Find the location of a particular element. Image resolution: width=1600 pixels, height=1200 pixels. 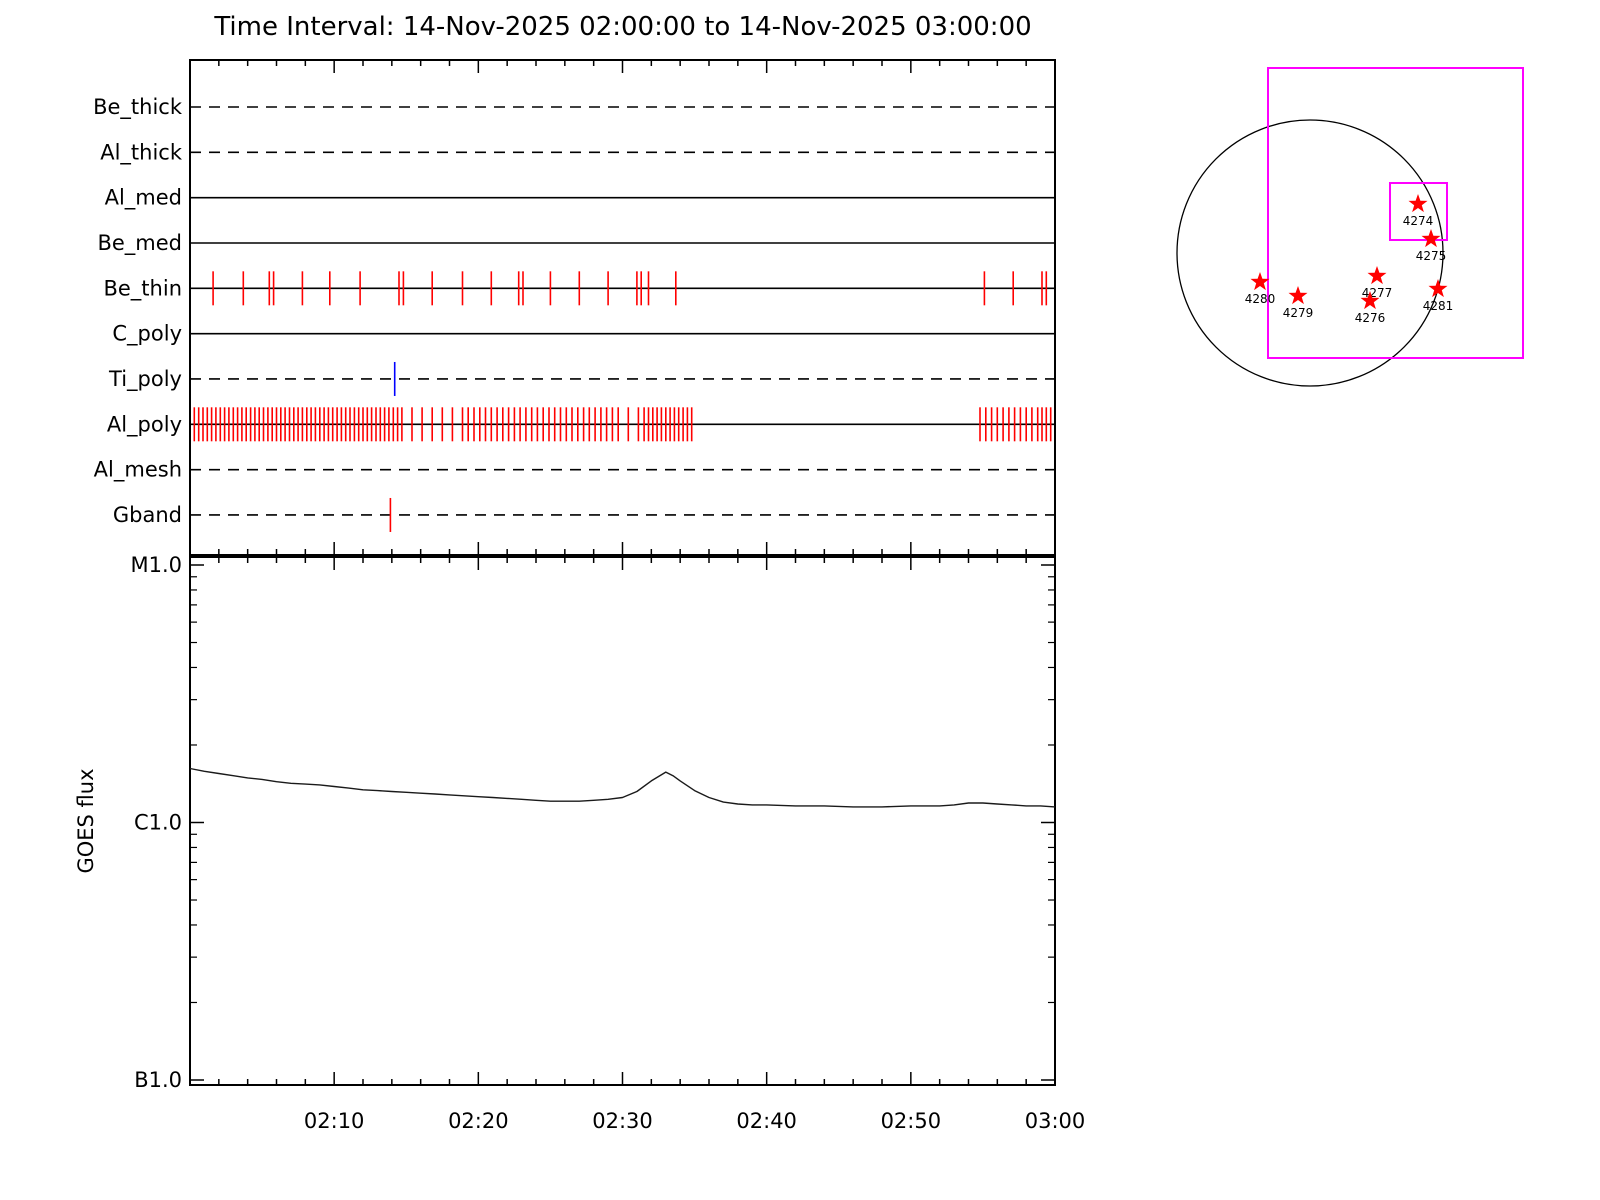

goes-flux-line is located at coordinates (622, 787).